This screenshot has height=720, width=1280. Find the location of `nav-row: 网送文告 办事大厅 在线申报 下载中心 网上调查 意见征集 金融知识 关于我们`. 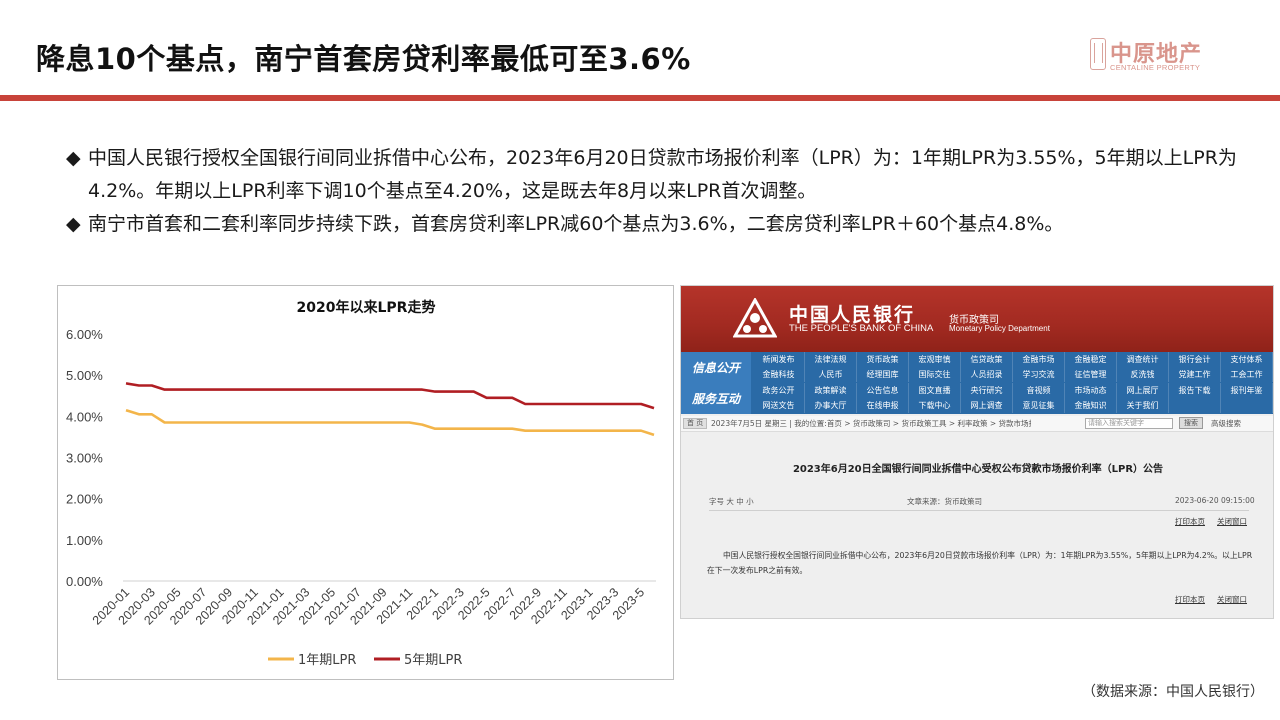

nav-row: 网送文告 办事大厅 在线申报 下载中心 网上调查 意见征集 金融知识 关于我们 is located at coordinates (1013, 405).